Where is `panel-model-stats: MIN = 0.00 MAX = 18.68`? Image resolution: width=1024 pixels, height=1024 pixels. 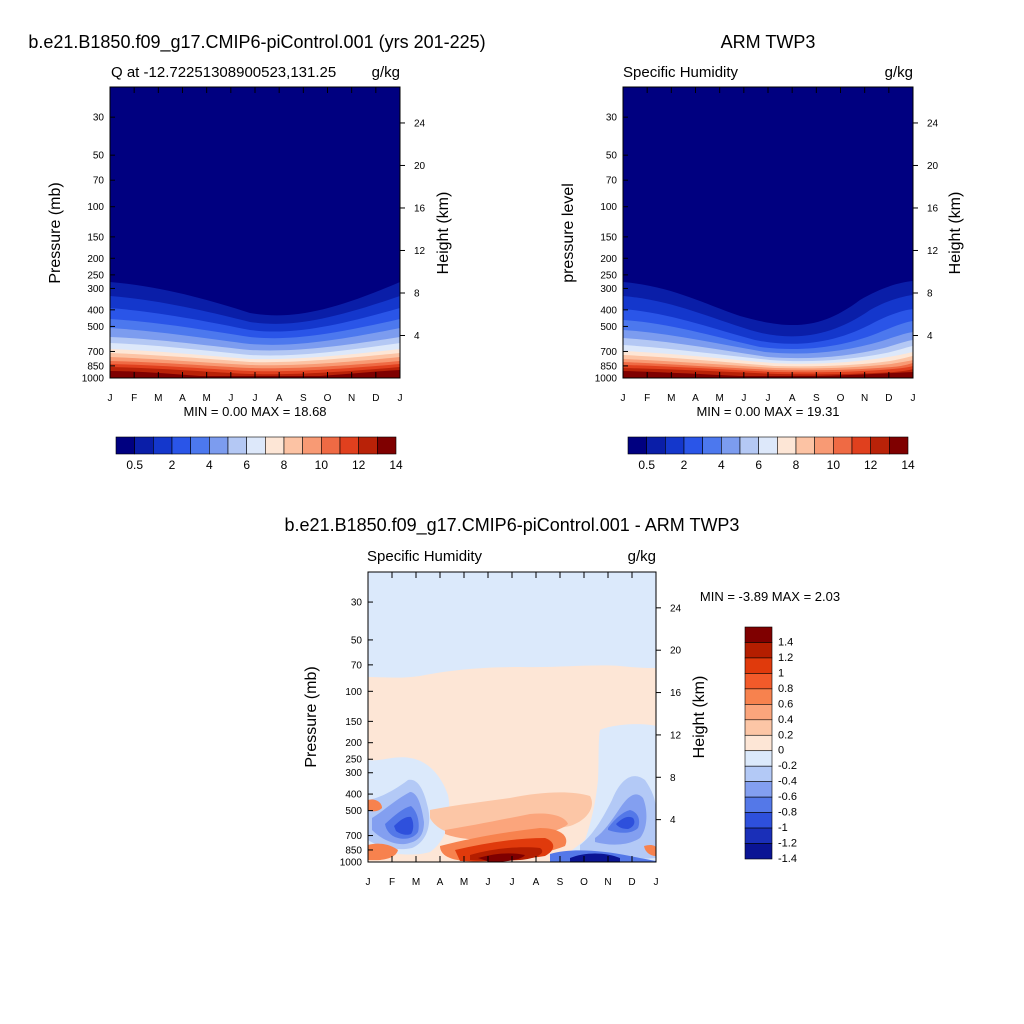
panel-model-stats: MIN = 0.00 MAX = 18.68 is located at coordinates (254, 411).